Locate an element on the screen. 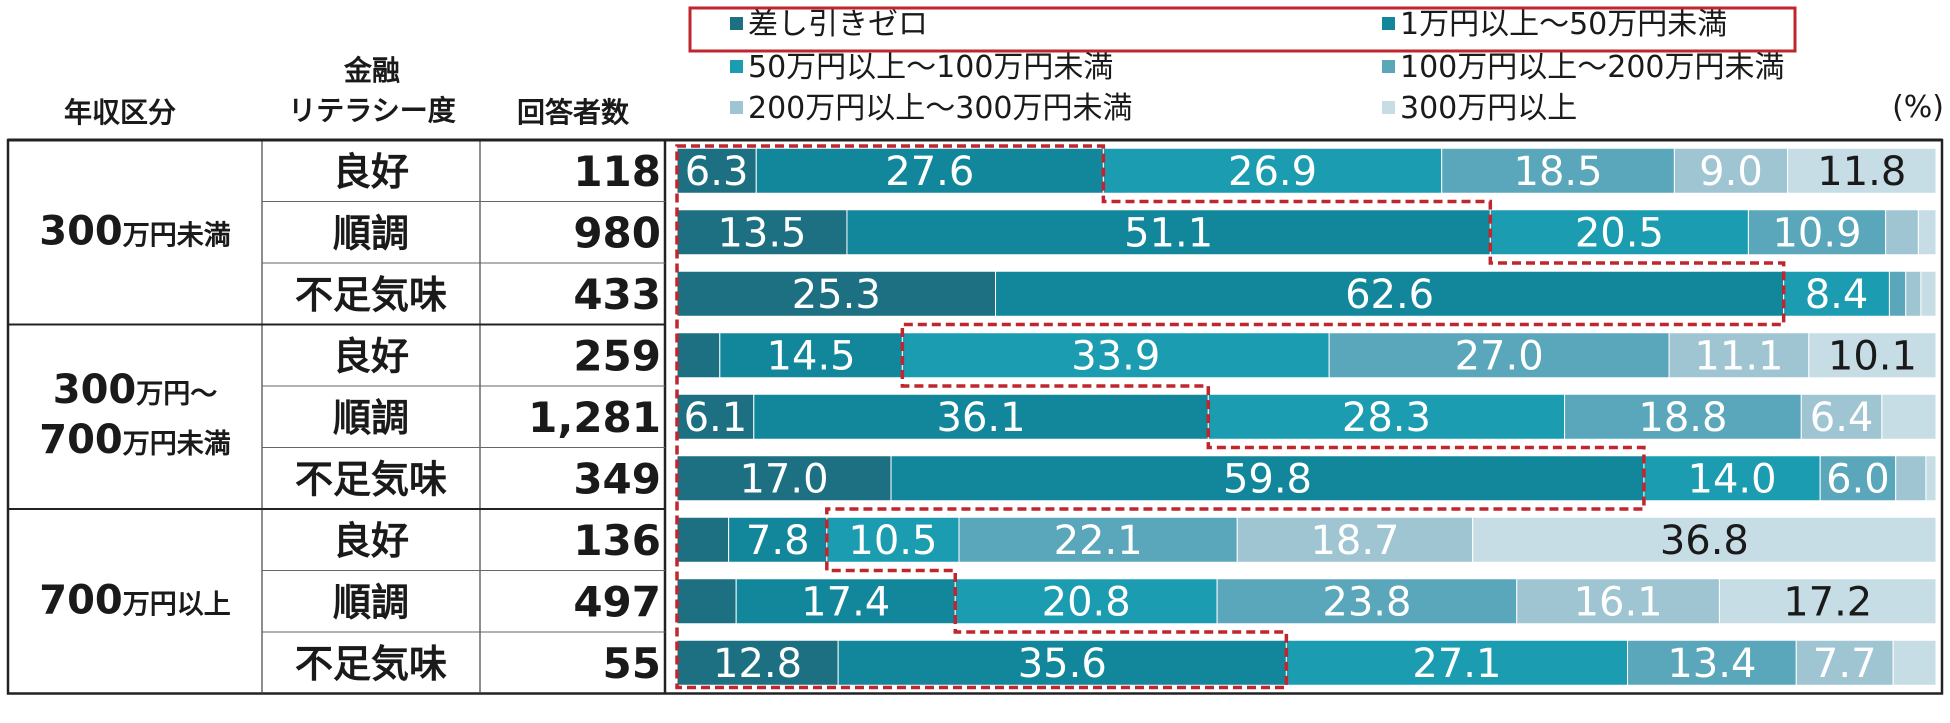  respondent-count: 118 is located at coordinates (617, 171).